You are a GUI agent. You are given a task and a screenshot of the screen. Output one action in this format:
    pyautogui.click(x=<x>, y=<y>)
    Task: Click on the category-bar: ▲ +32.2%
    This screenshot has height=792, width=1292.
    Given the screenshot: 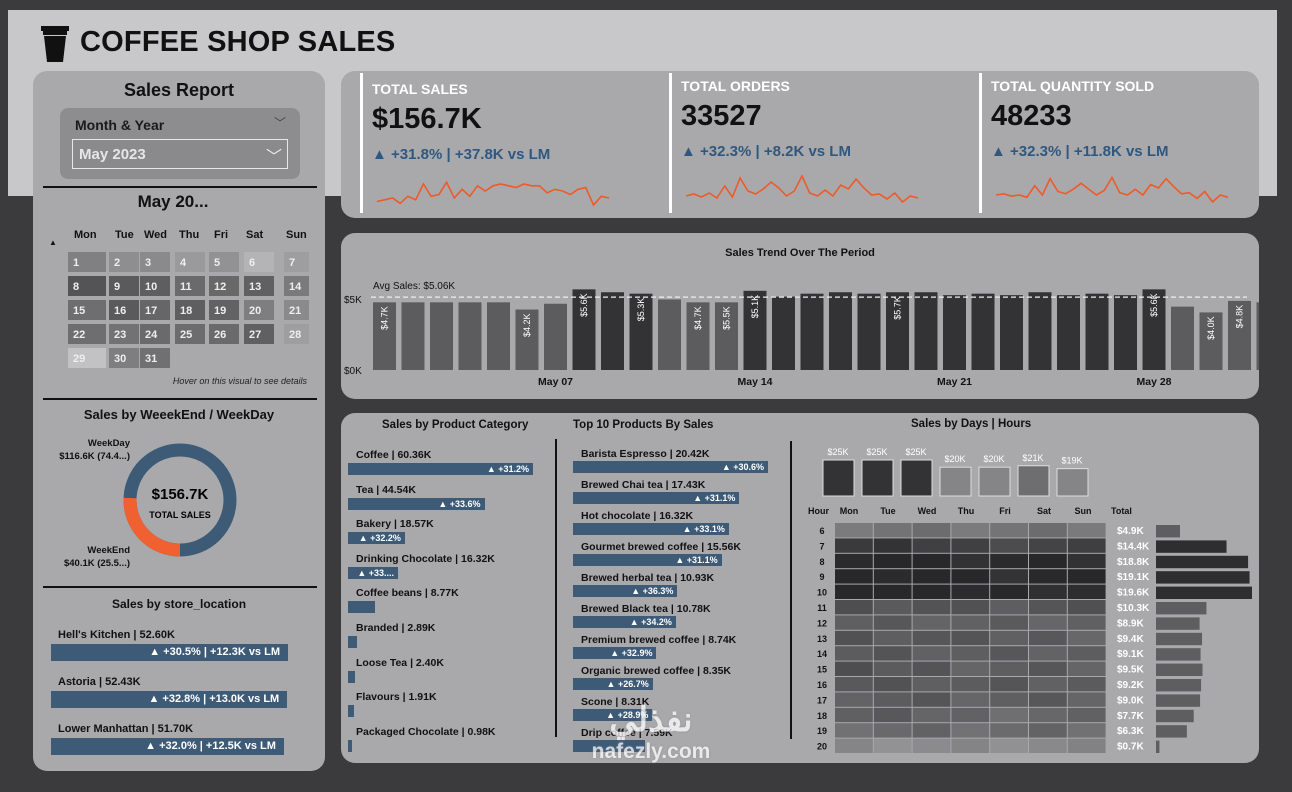 What is the action you would take?
    pyautogui.click(x=376, y=538)
    